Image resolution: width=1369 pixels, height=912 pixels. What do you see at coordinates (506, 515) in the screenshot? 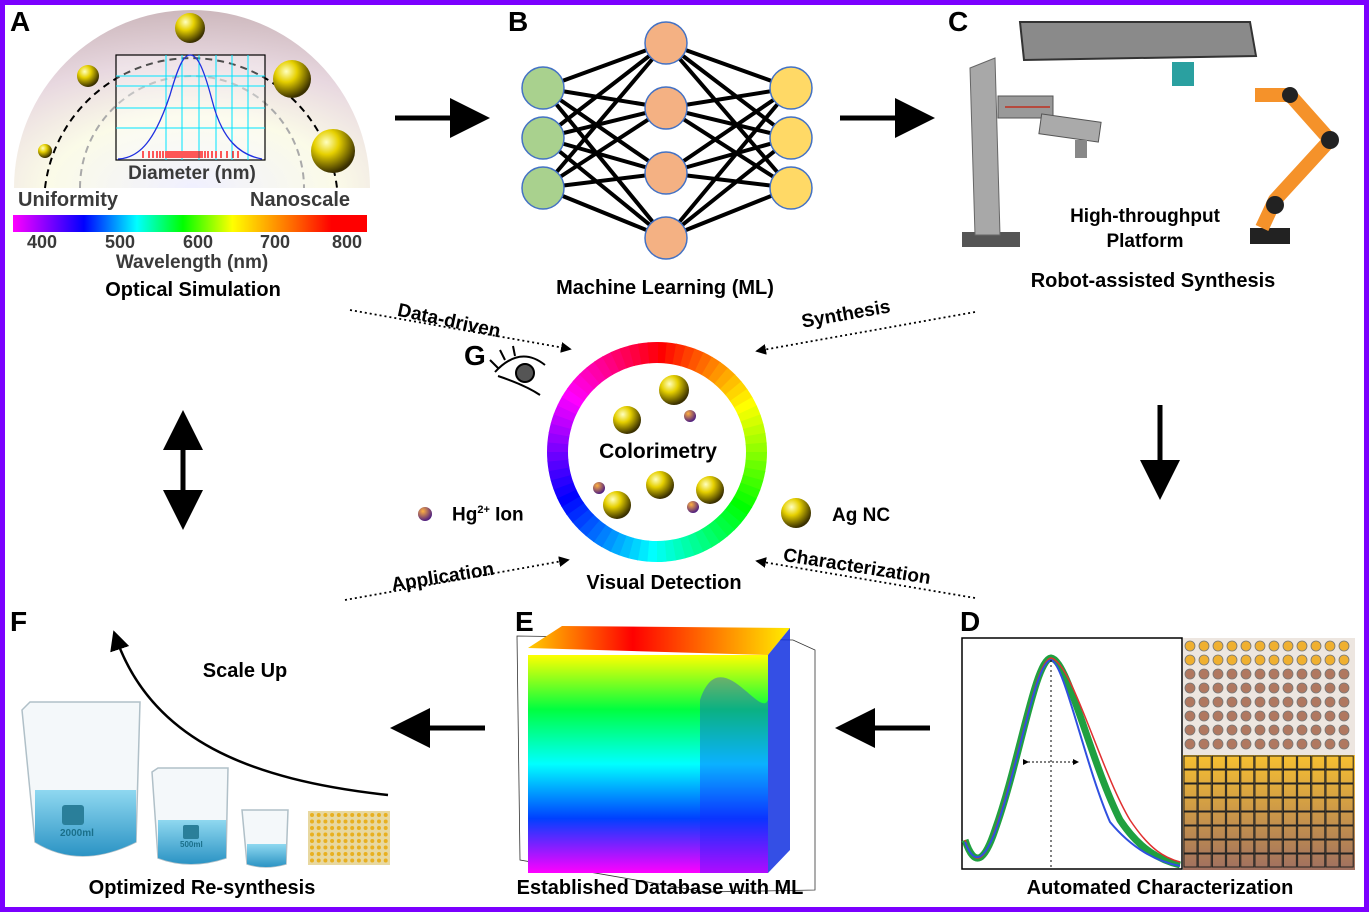
I see `hg-ion-suffix: Ion` at bounding box center [506, 515].